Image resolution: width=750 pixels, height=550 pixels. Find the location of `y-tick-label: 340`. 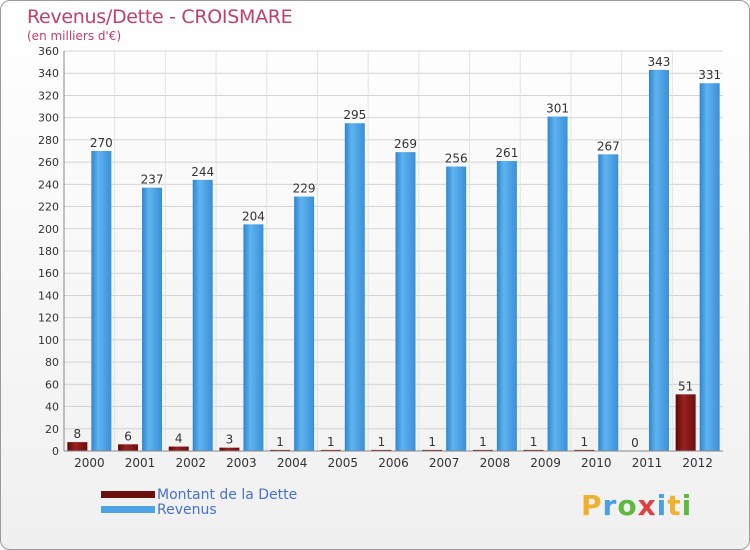

y-tick-label: 340 is located at coordinates (48, 73).